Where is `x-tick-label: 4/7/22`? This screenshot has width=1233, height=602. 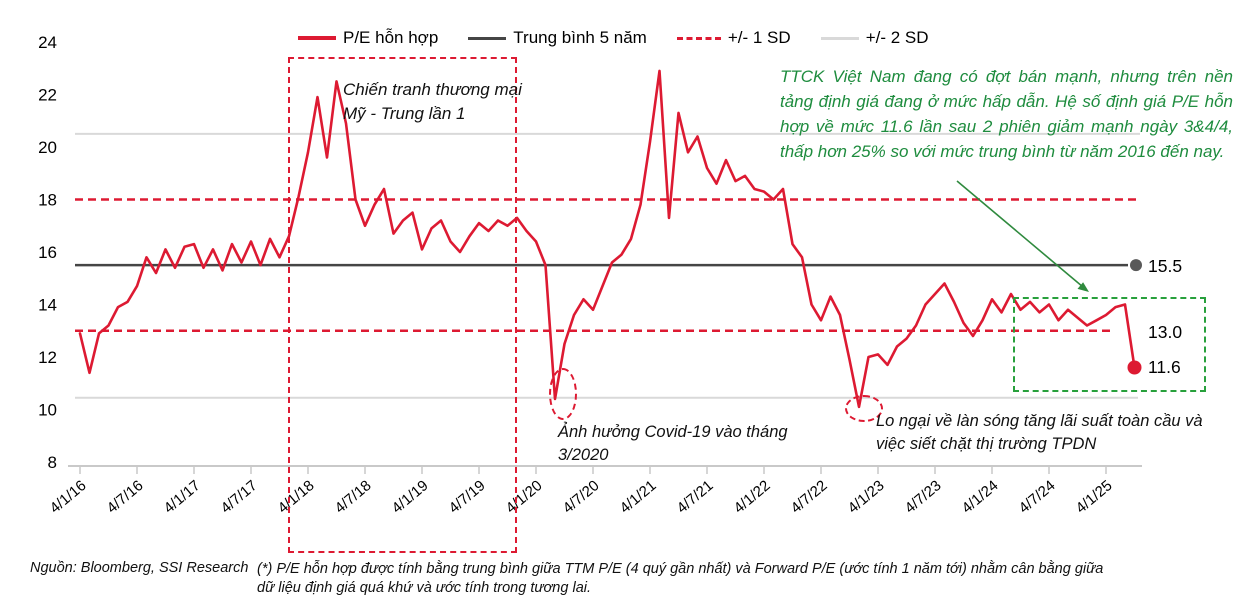 x-tick-label: 4/7/22 is located at coordinates (809, 497).